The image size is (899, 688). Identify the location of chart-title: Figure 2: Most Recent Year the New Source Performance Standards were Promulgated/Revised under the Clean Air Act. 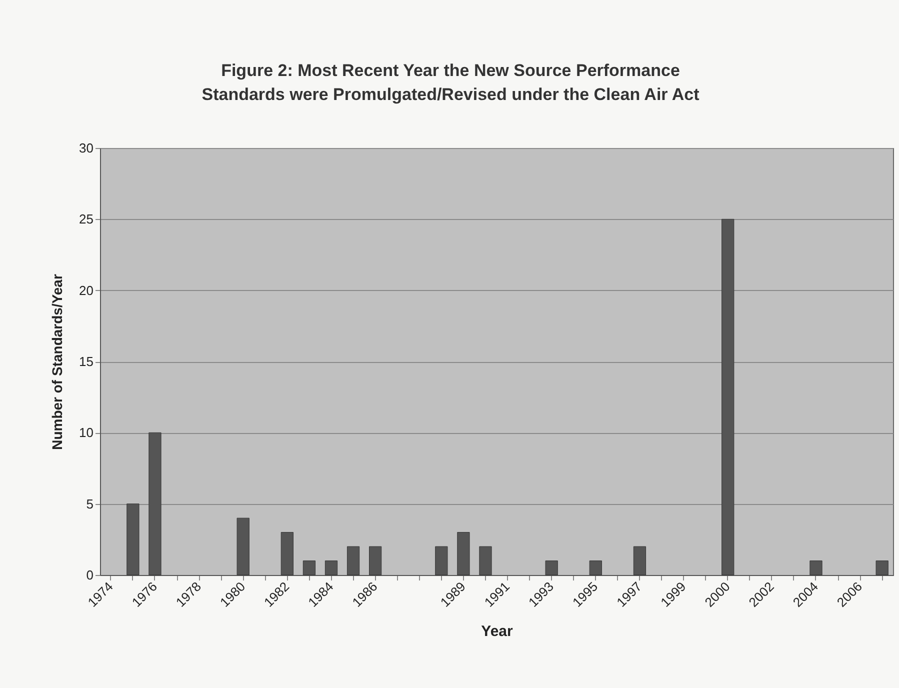
(451, 82).